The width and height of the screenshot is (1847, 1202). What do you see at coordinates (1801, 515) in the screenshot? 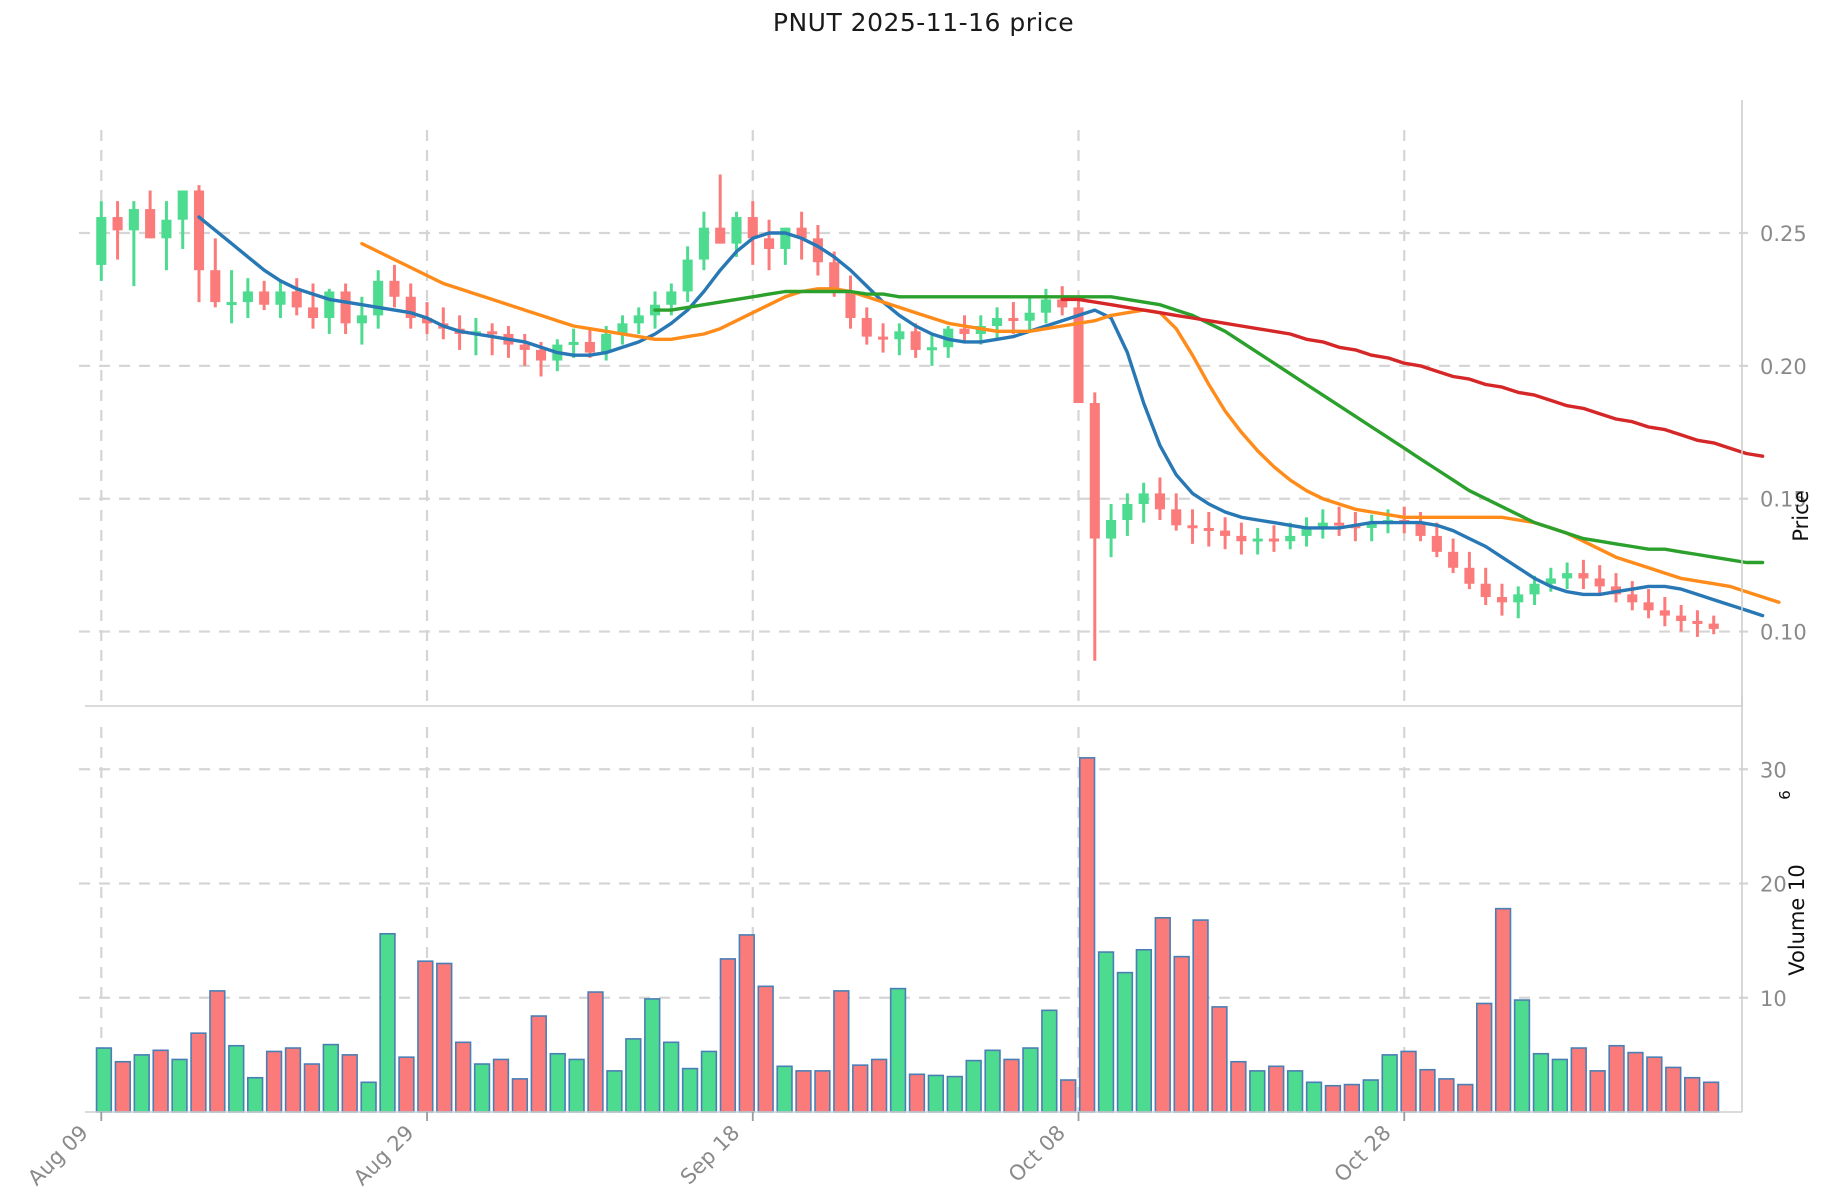
I see `price-axis-label: Price` at bounding box center [1801, 515].